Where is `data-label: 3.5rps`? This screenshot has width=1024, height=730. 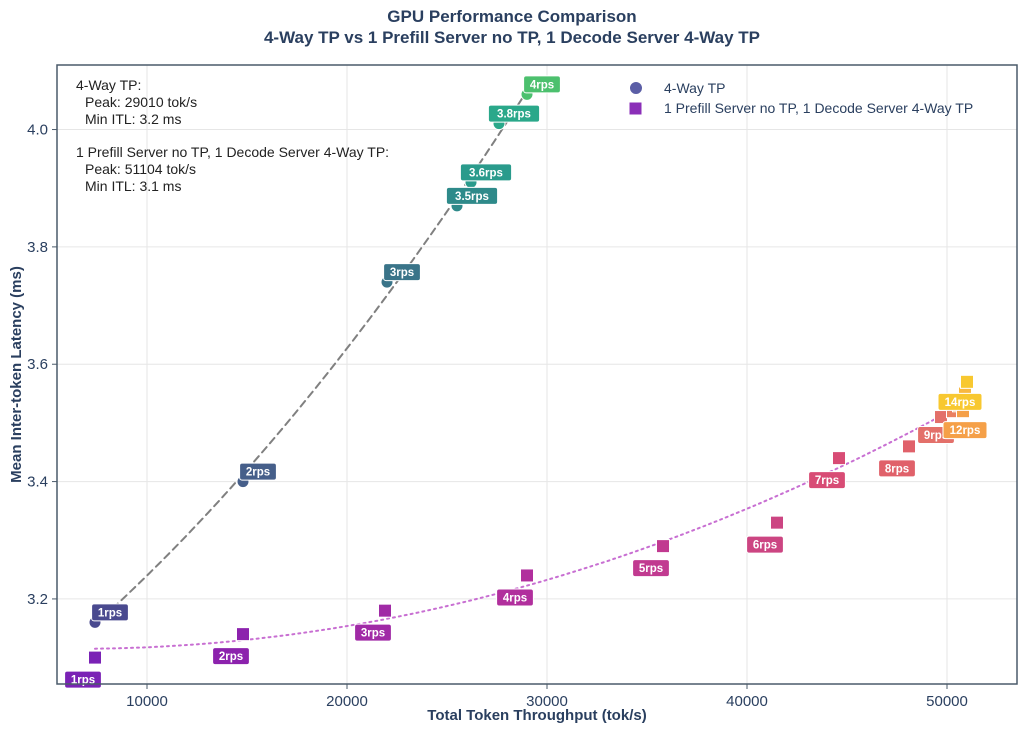 data-label: 3.5rps is located at coordinates (472, 195).